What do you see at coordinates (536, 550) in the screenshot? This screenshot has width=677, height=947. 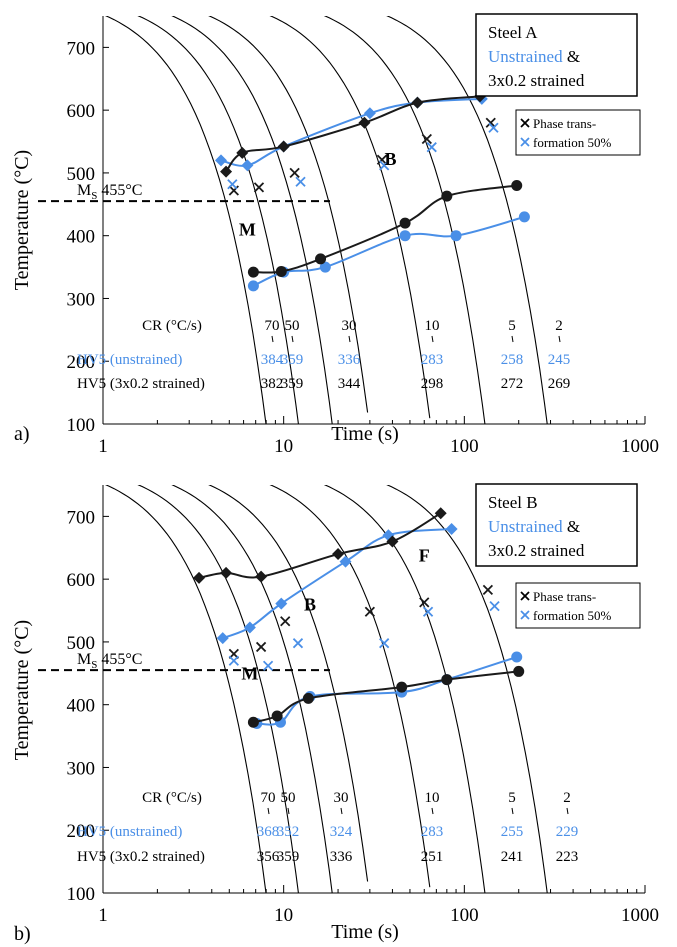 I see `legend-line-3: 3x0.2 strained` at bounding box center [536, 550].